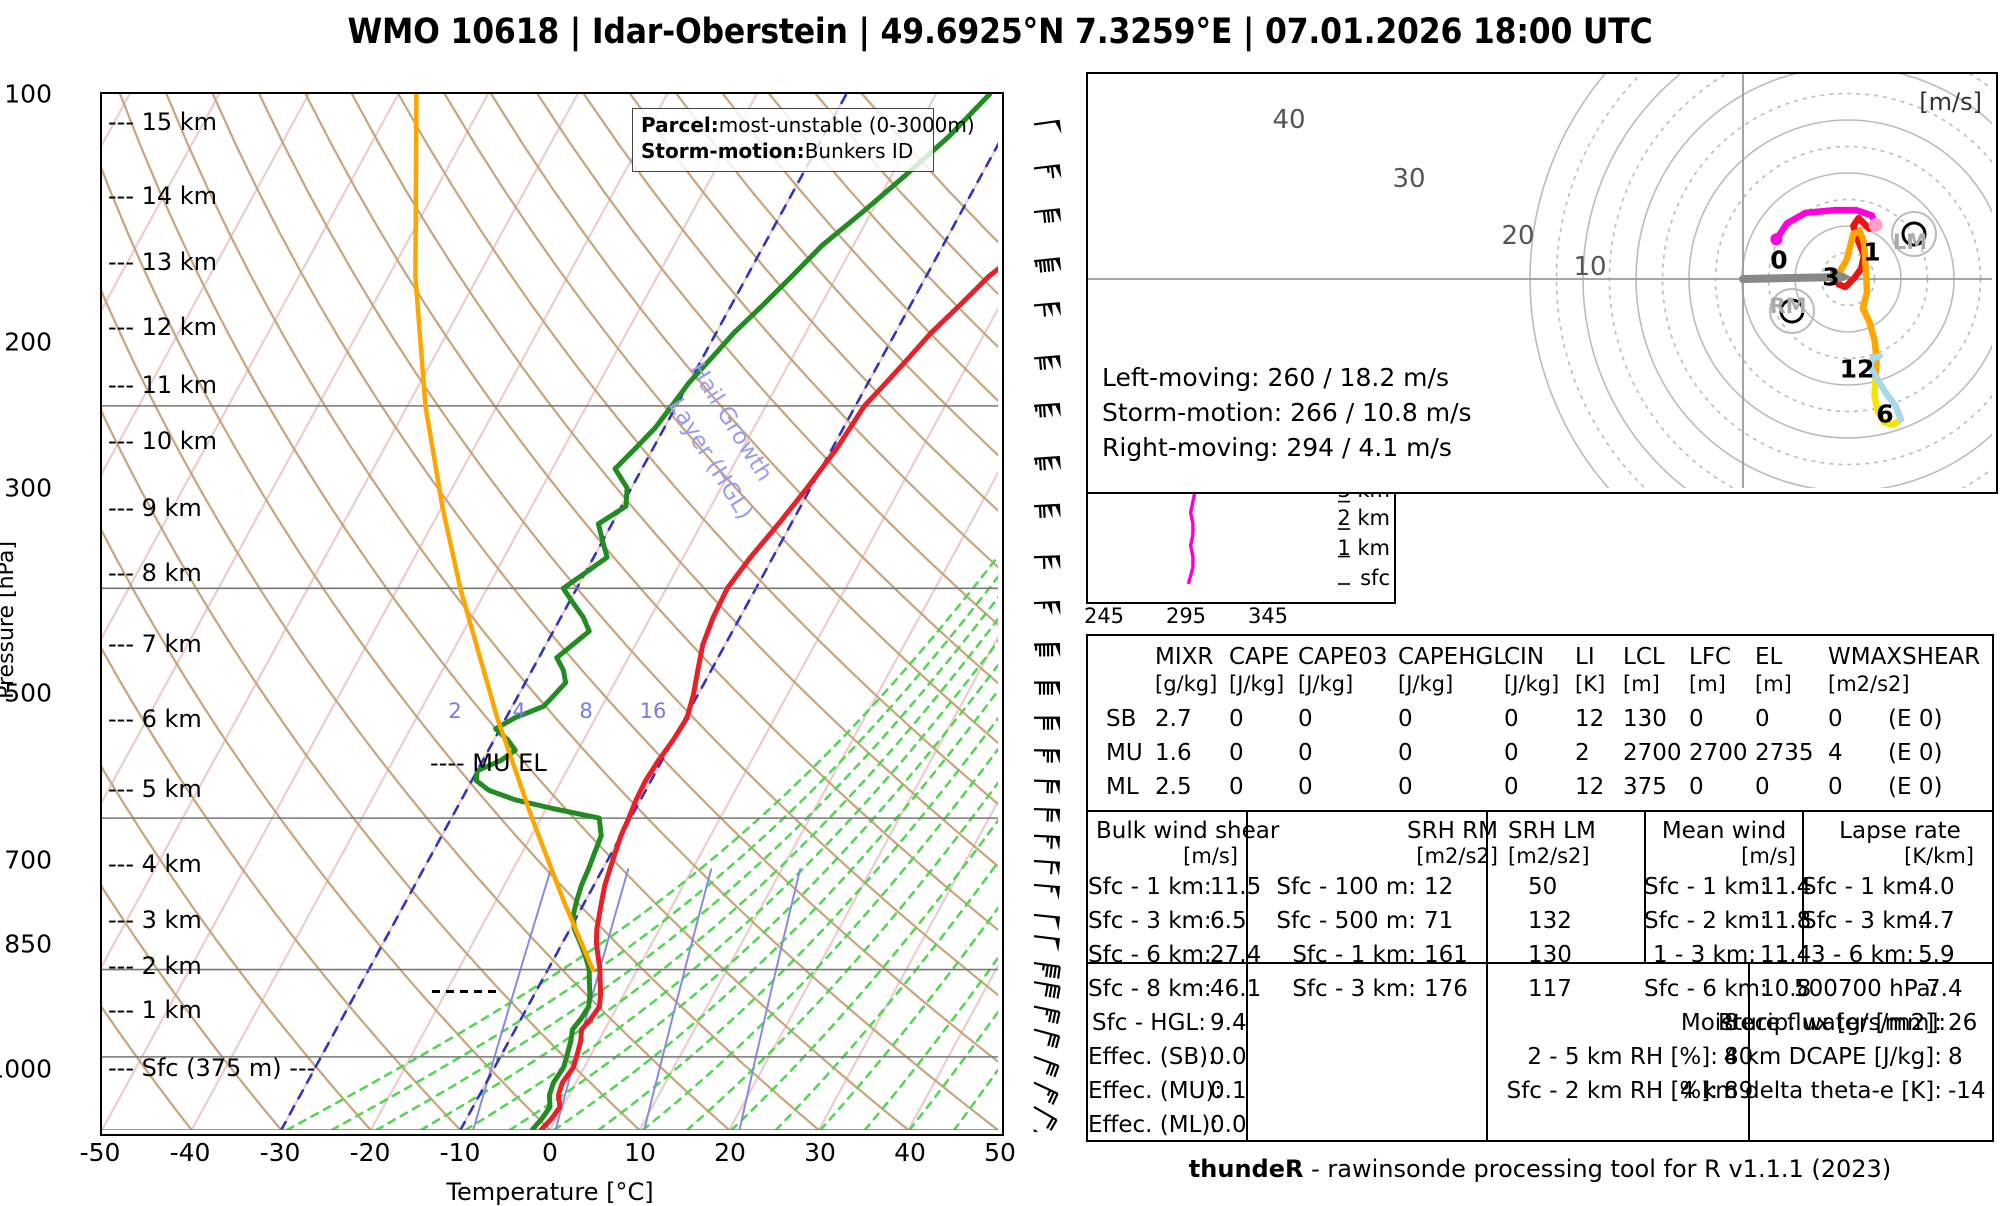  Describe the element at coordinates (1549, 856) in the screenshot. I see `srh-lm-unit: [m2/s2]` at that location.